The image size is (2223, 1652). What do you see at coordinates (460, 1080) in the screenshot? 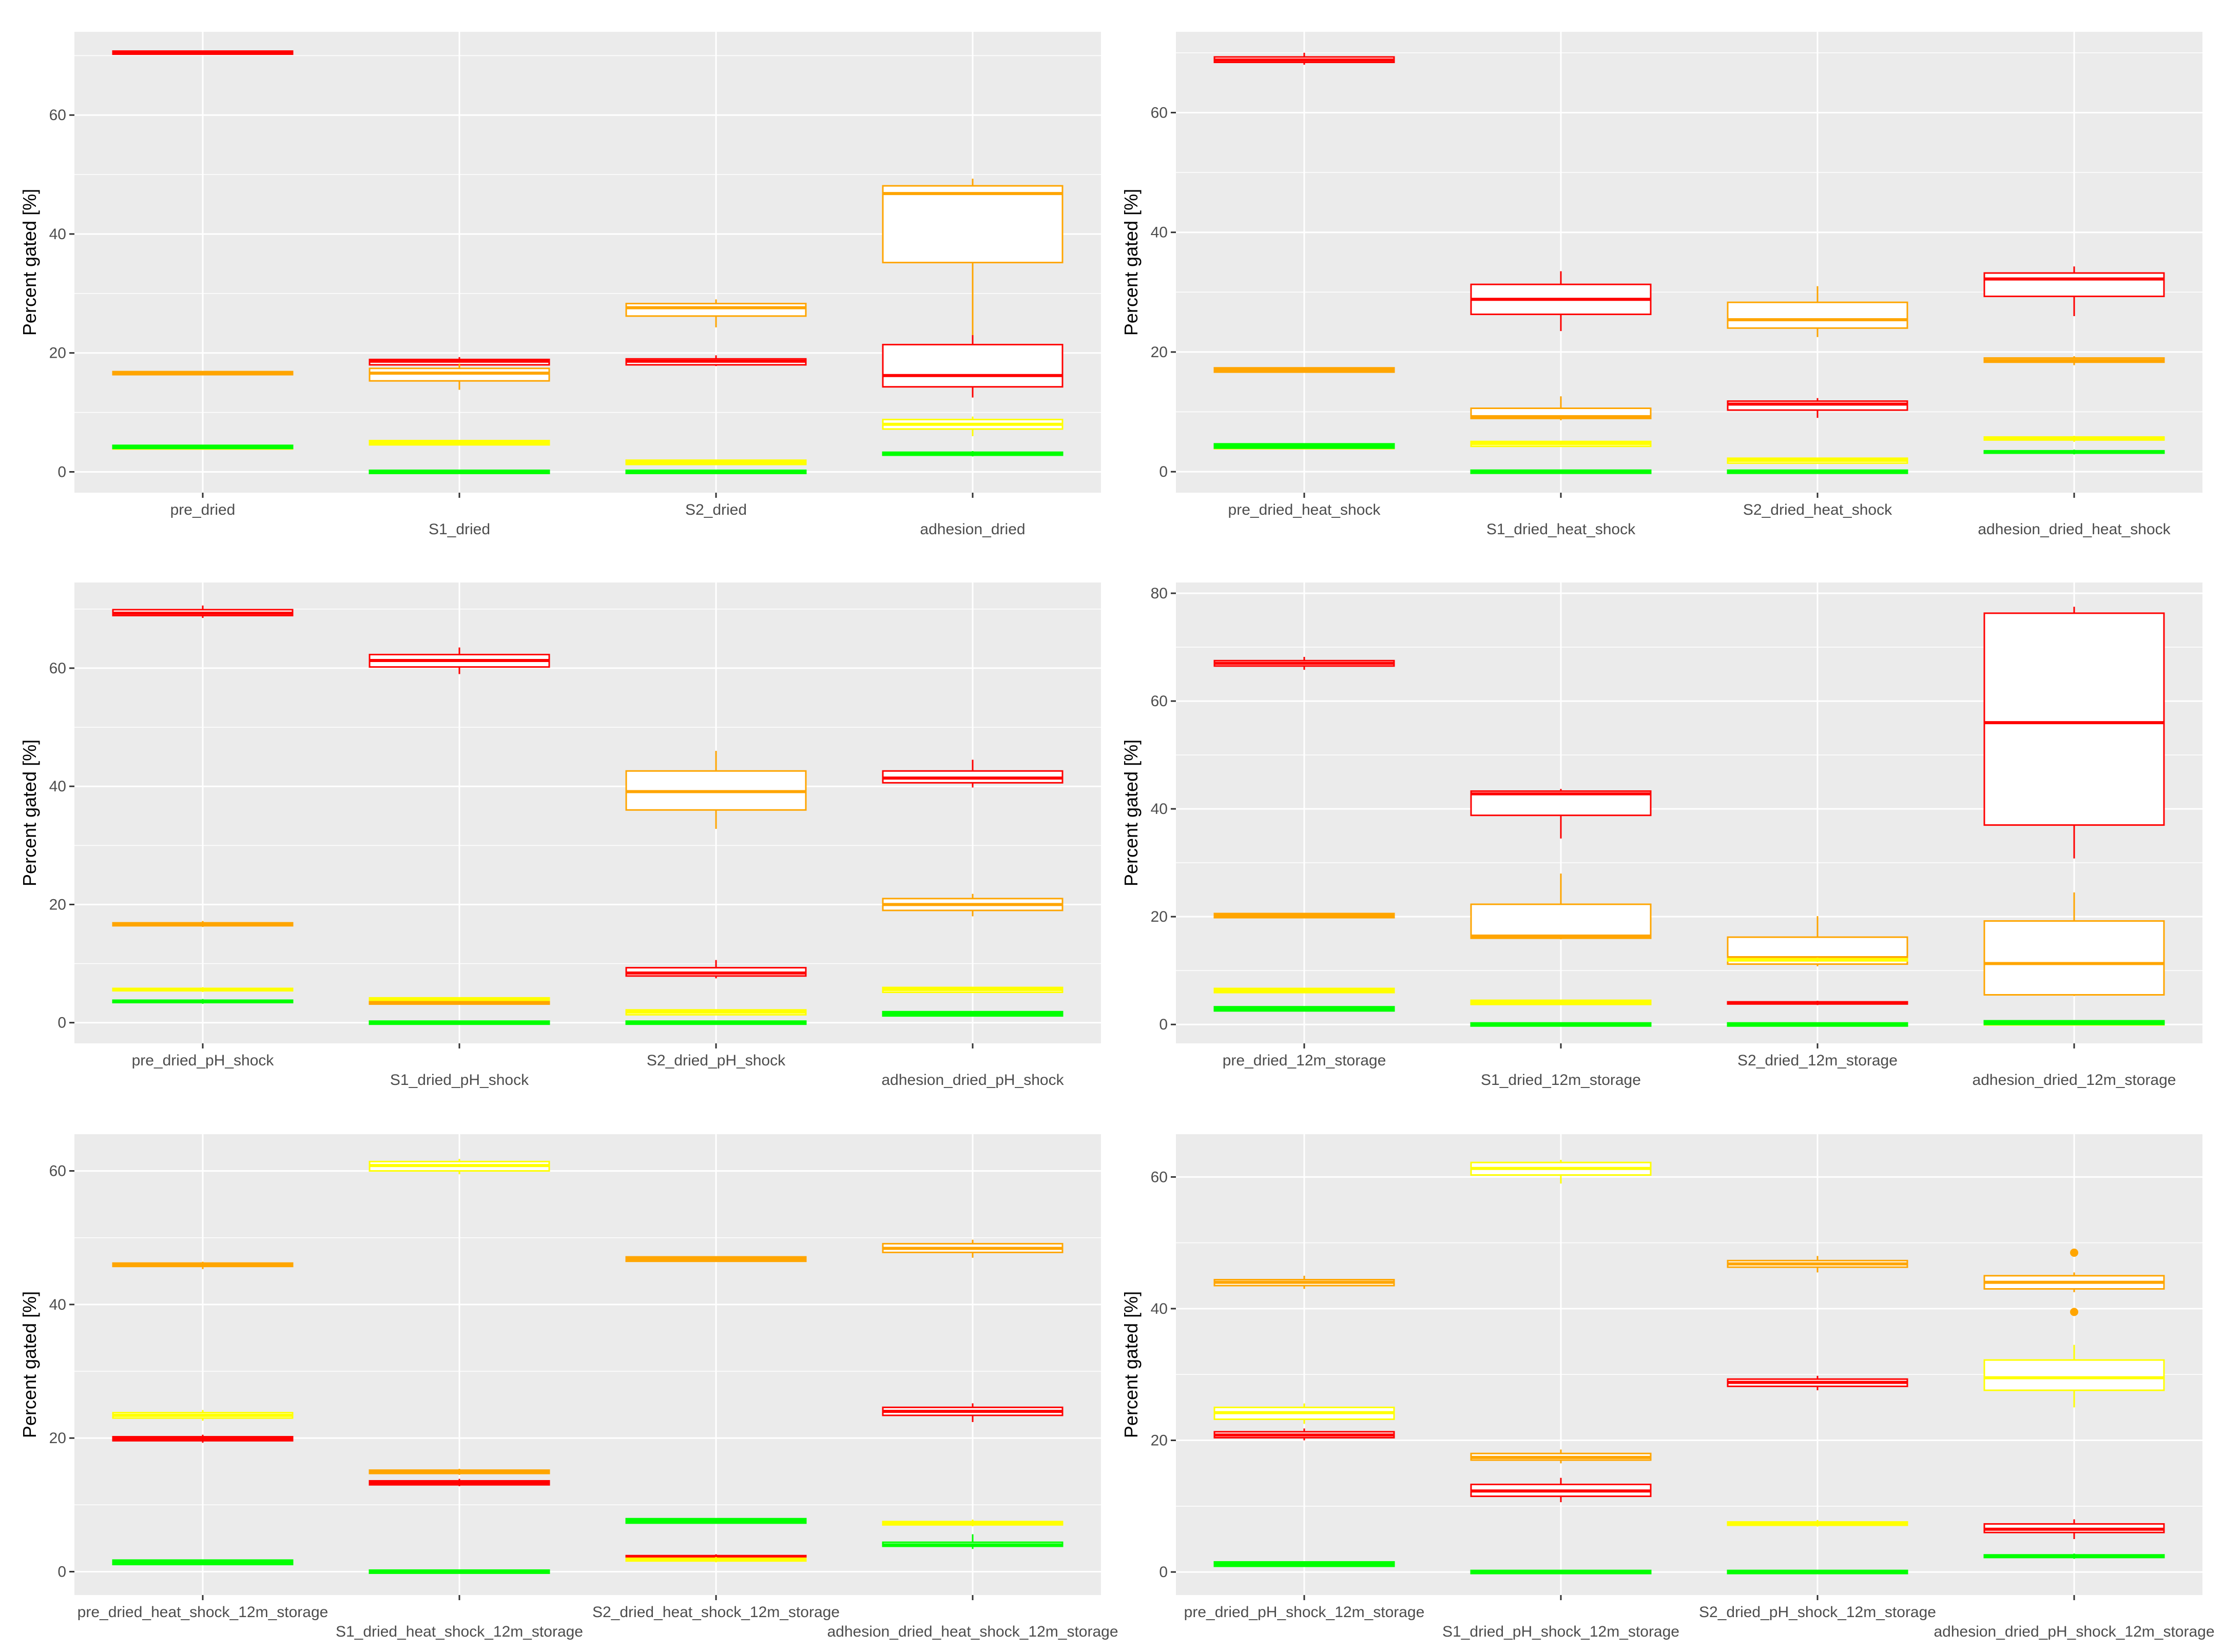
I see `x-tick-label: S1_dried_pH_shock` at bounding box center [460, 1080].